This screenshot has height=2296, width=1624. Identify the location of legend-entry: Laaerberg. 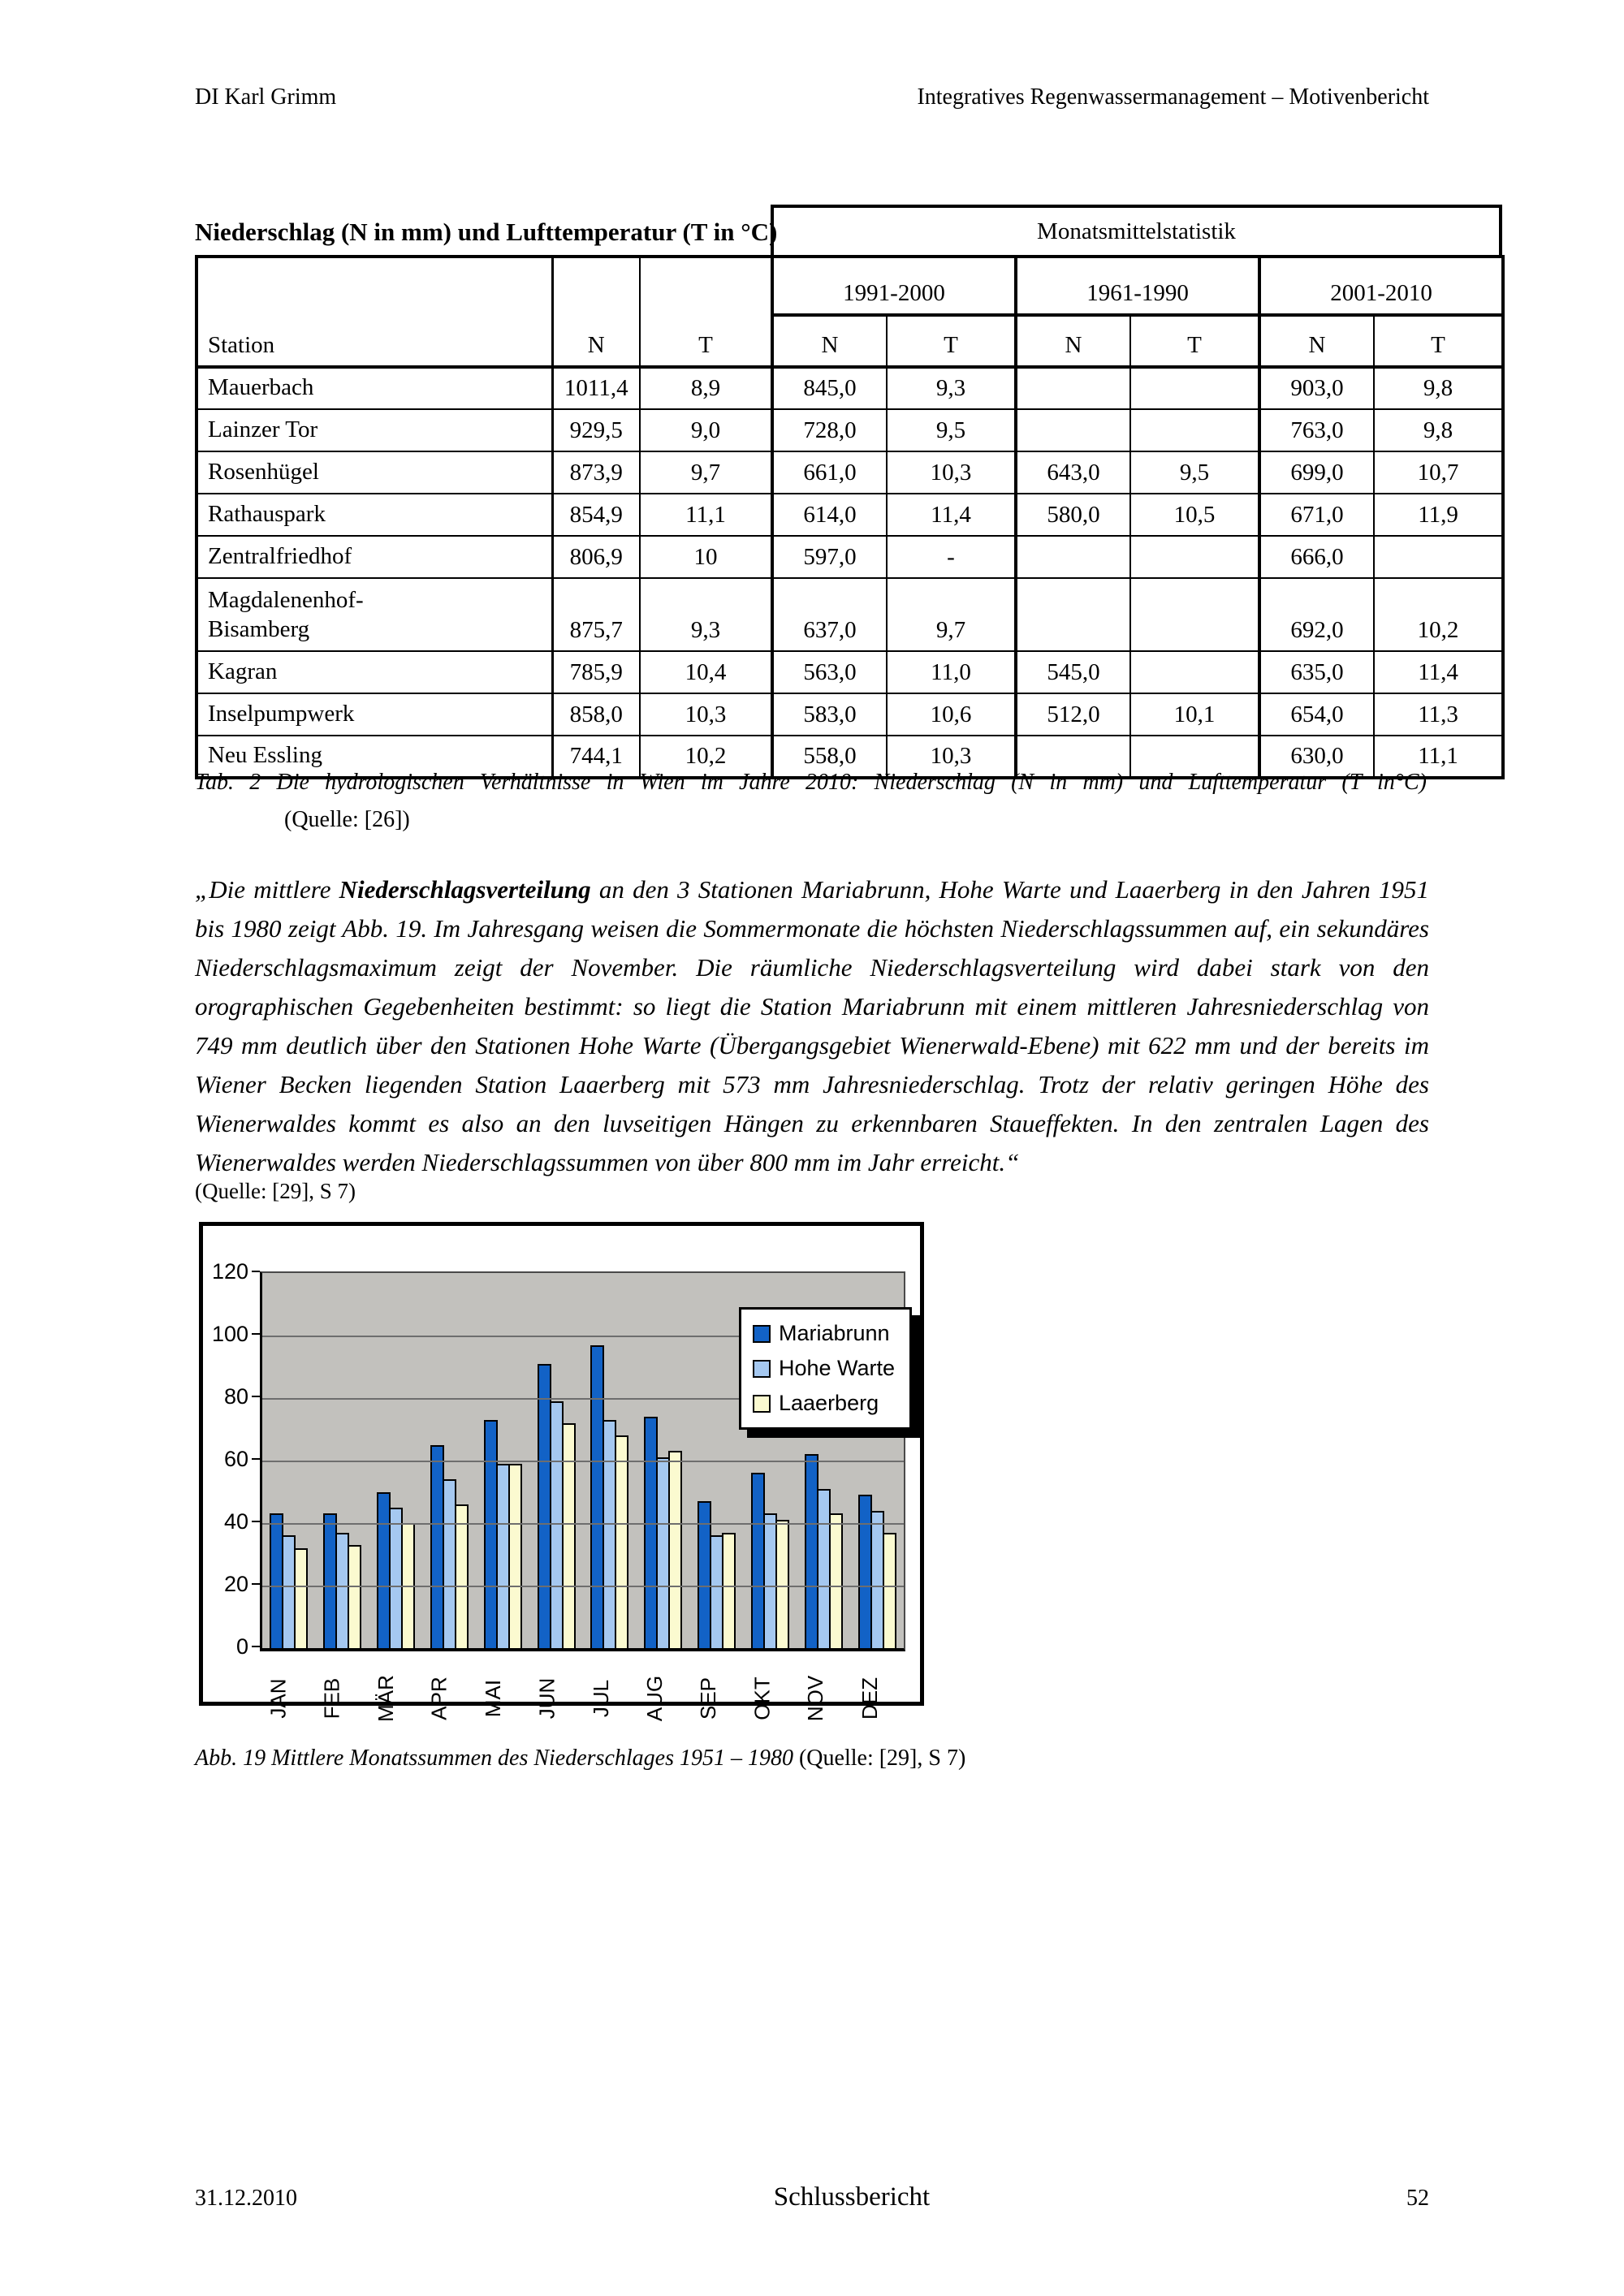
(824, 1404).